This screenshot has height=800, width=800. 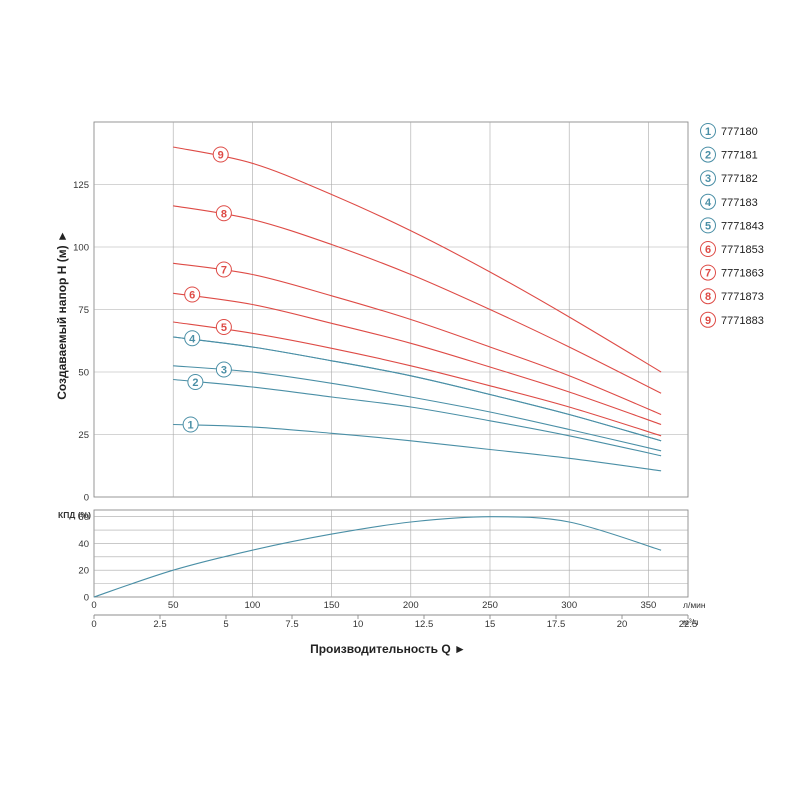 I want to click on curve-badge-number: 6, so click(x=192, y=296).